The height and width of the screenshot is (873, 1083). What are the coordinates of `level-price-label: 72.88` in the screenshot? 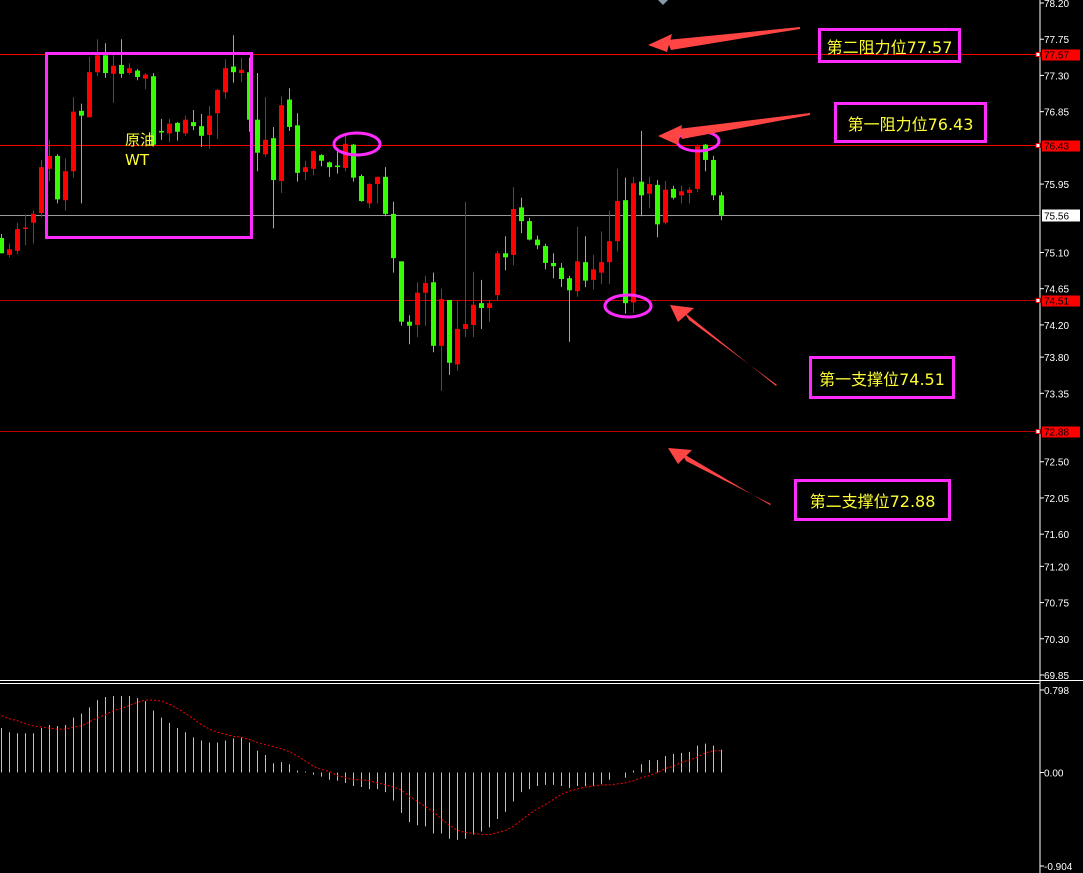 It's located at (1056, 433).